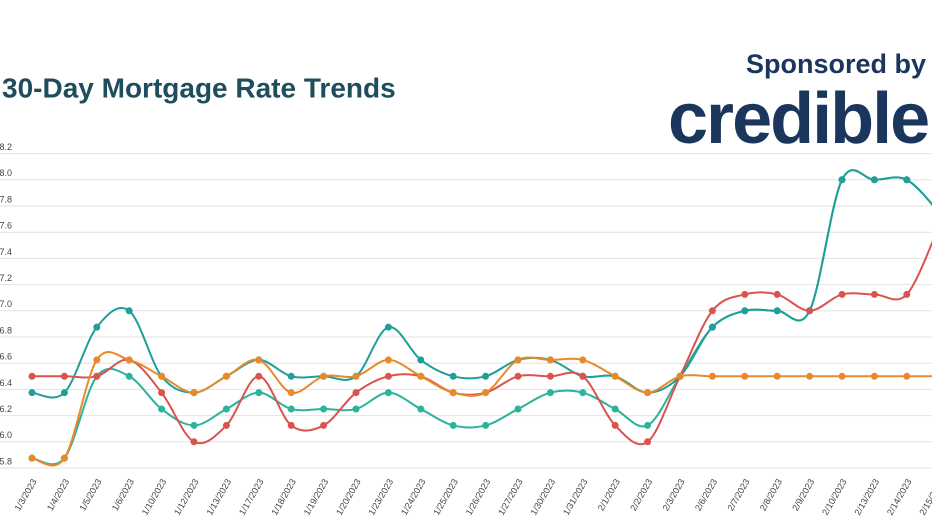 The width and height of the screenshot is (932, 524). I want to click on x-tick-label: 1/12/2023, so click(186, 497).